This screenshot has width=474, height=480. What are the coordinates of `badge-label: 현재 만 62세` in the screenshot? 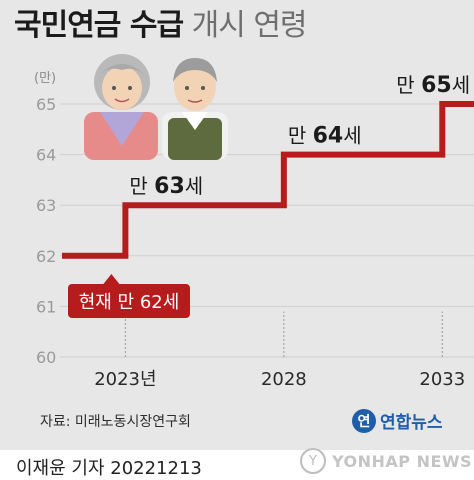 It's located at (129, 302).